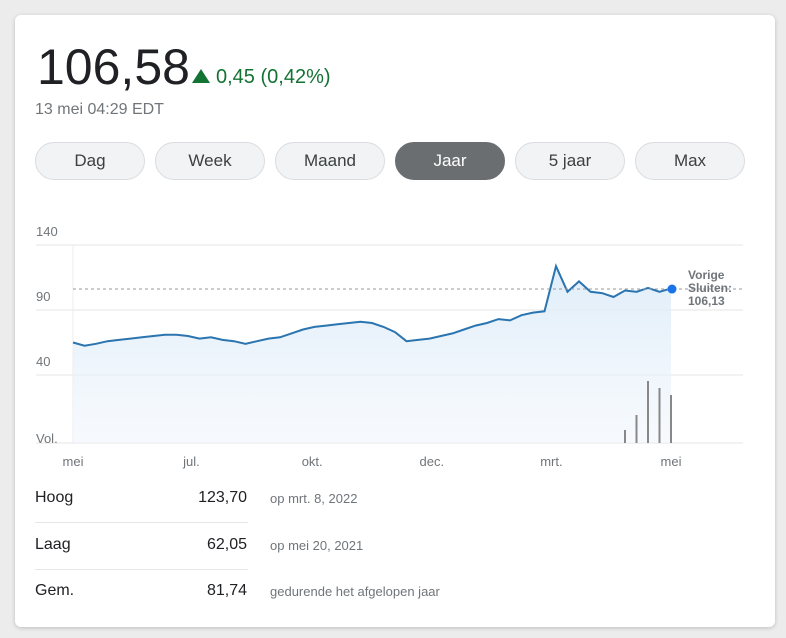 Image resolution: width=786 pixels, height=638 pixels. I want to click on stat-value: 62,05, so click(226, 544).